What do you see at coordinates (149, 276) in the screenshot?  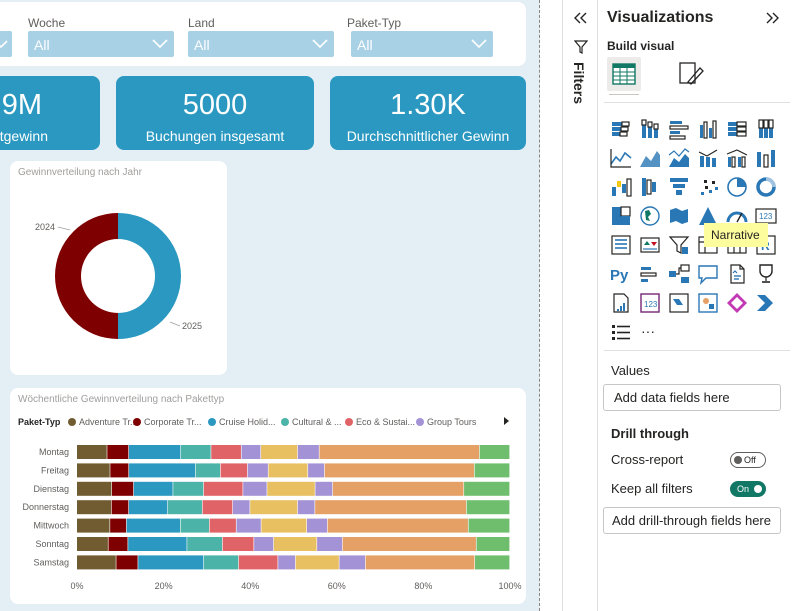 I see `donut-slice-2024` at bounding box center [149, 276].